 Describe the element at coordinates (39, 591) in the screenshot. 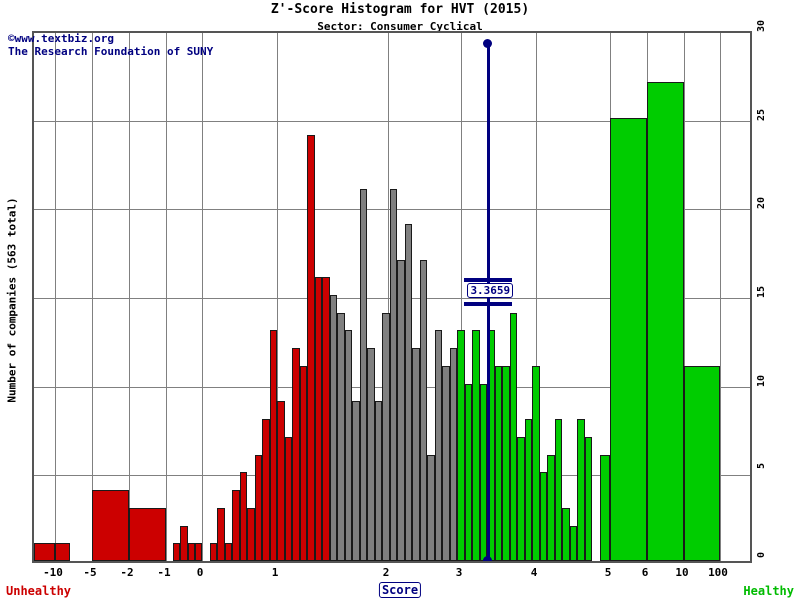

I see `unhealthy-label: Unhealthy` at that location.